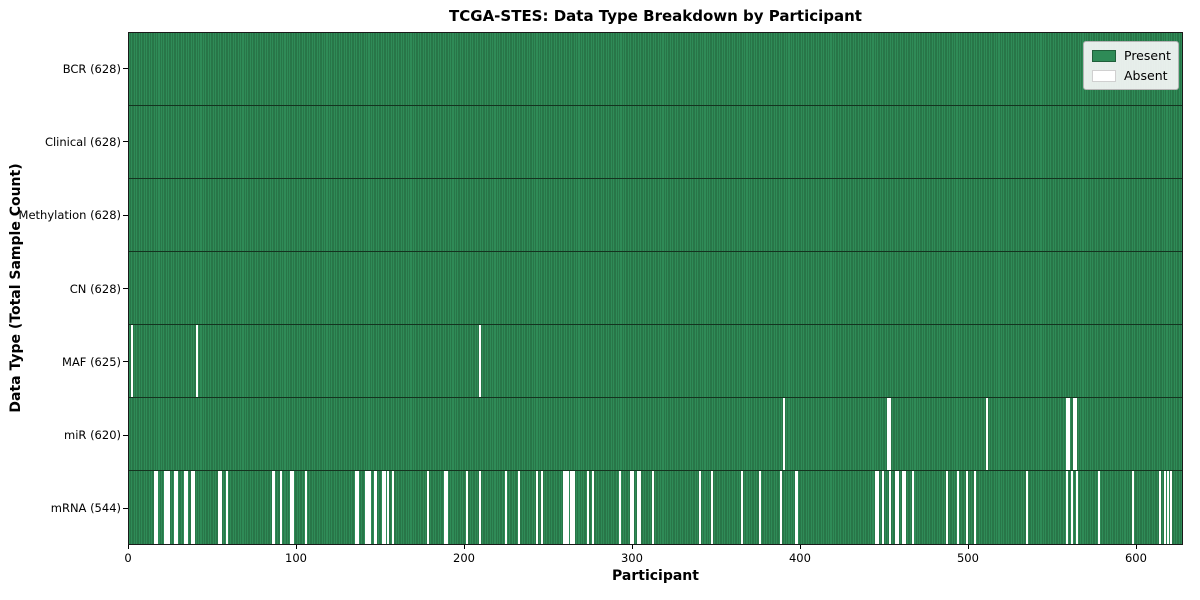  Describe the element at coordinates (1146, 75) in the screenshot. I see `legend-label: Absent` at that location.